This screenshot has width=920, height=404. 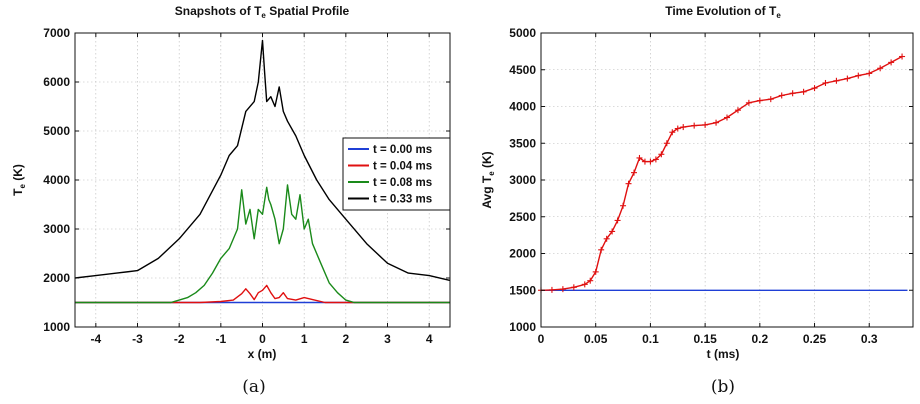 I want to click on y-tick-label: 1500, so click(x=522, y=290).